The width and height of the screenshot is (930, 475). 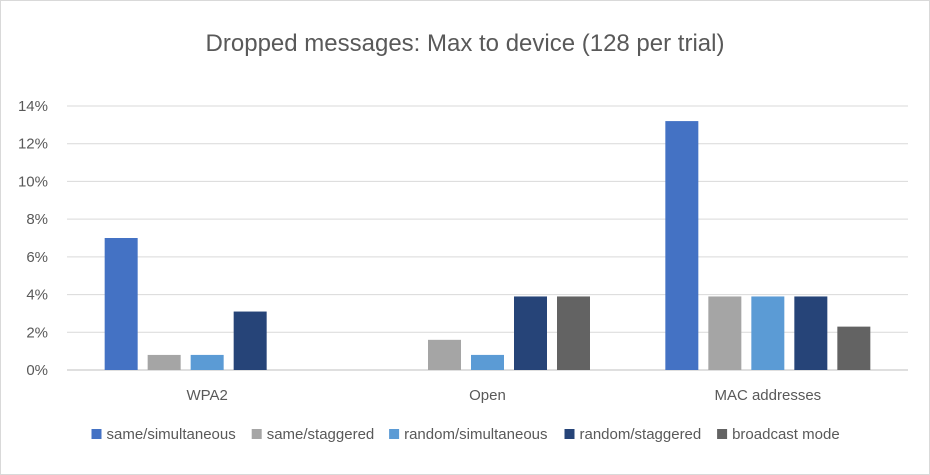 I want to click on bar-random-simultaneous-mac-addresses, so click(x=768, y=333).